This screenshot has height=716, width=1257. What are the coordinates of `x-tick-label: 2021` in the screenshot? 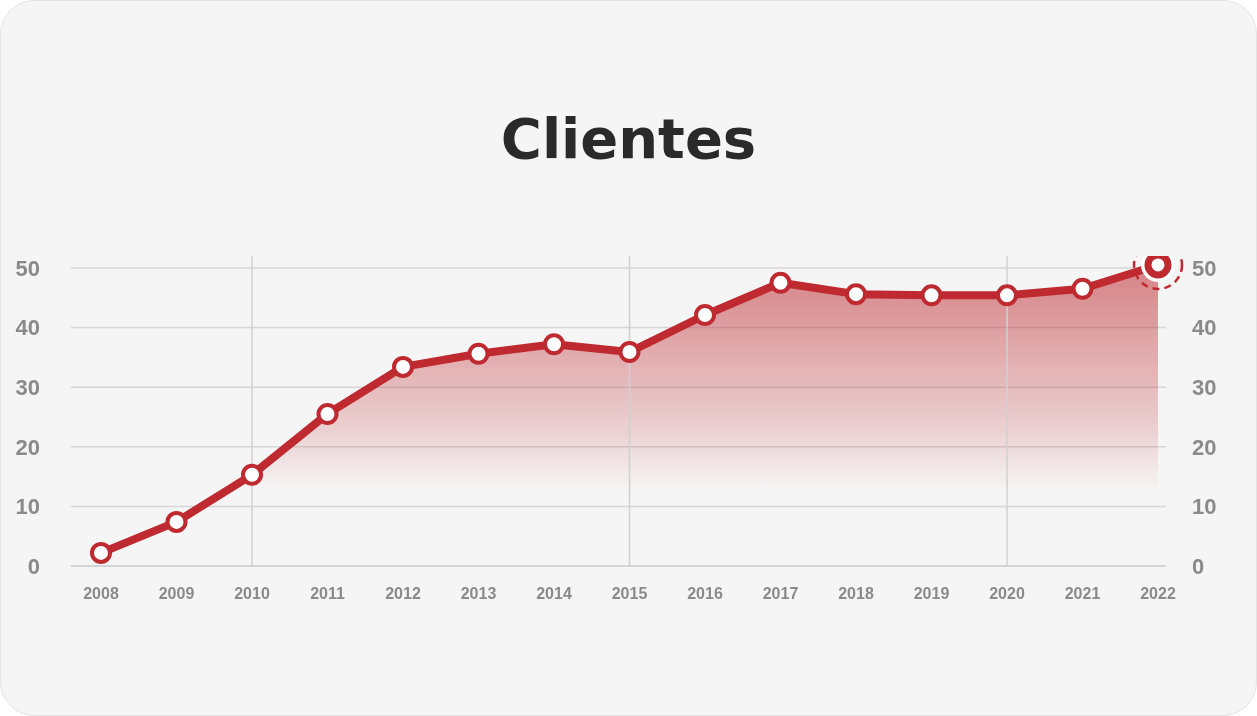 It's located at (1082, 594).